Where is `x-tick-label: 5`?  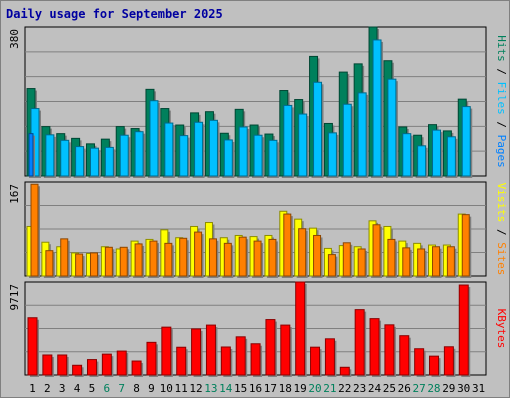 x-tick-label: 5 is located at coordinates (92, 388).